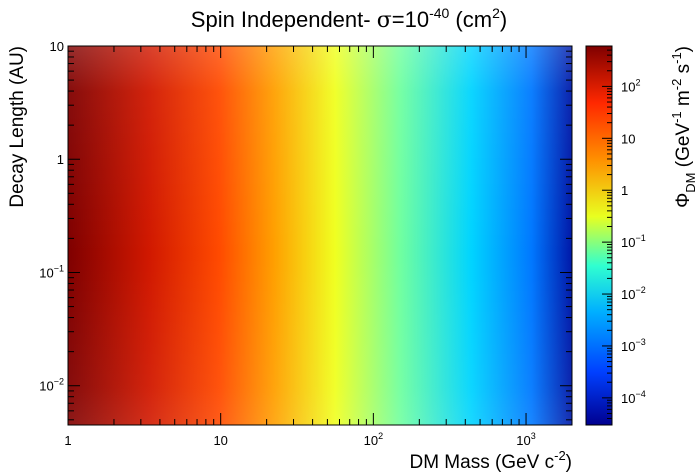 Image resolution: width=698 pixels, height=474 pixels. What do you see at coordinates (683, 71) in the screenshot?
I see `z-label-s: s` at bounding box center [683, 71].